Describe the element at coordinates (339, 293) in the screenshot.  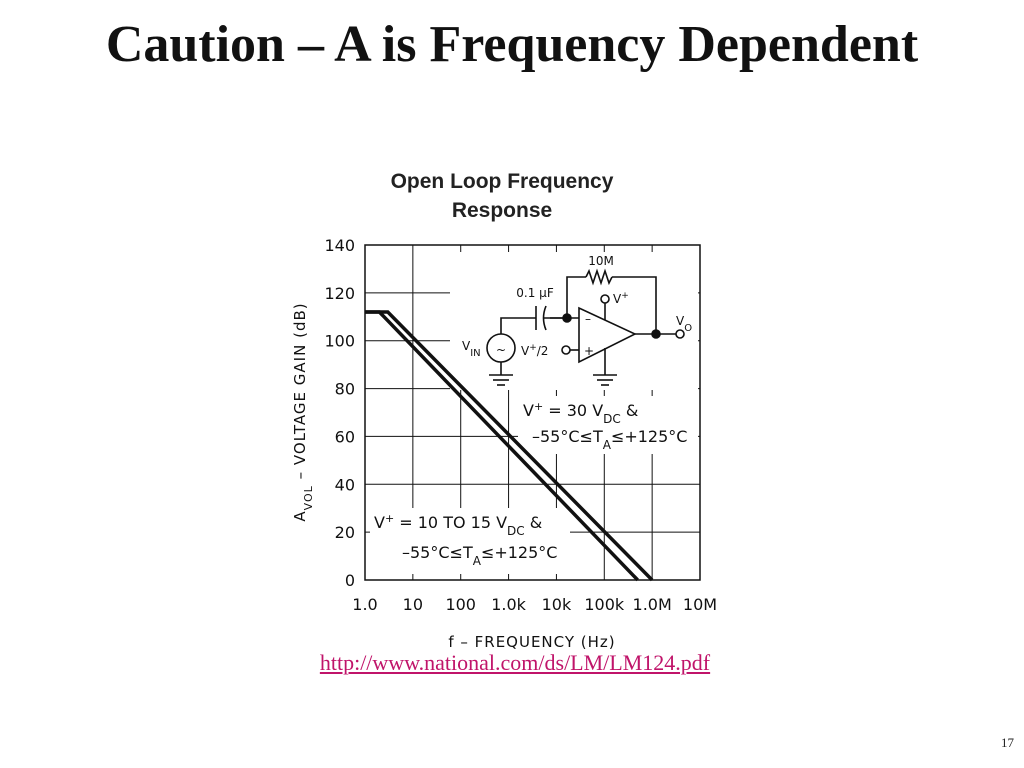
I see `y-tick-label: 120` at that location.